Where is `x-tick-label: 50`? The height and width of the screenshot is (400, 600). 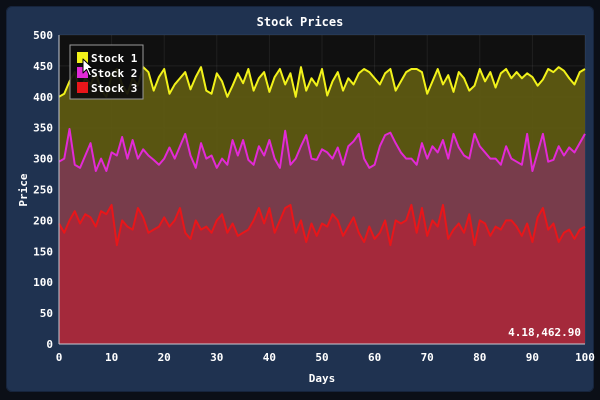 x-tick-label: 50 is located at coordinates (321, 357).